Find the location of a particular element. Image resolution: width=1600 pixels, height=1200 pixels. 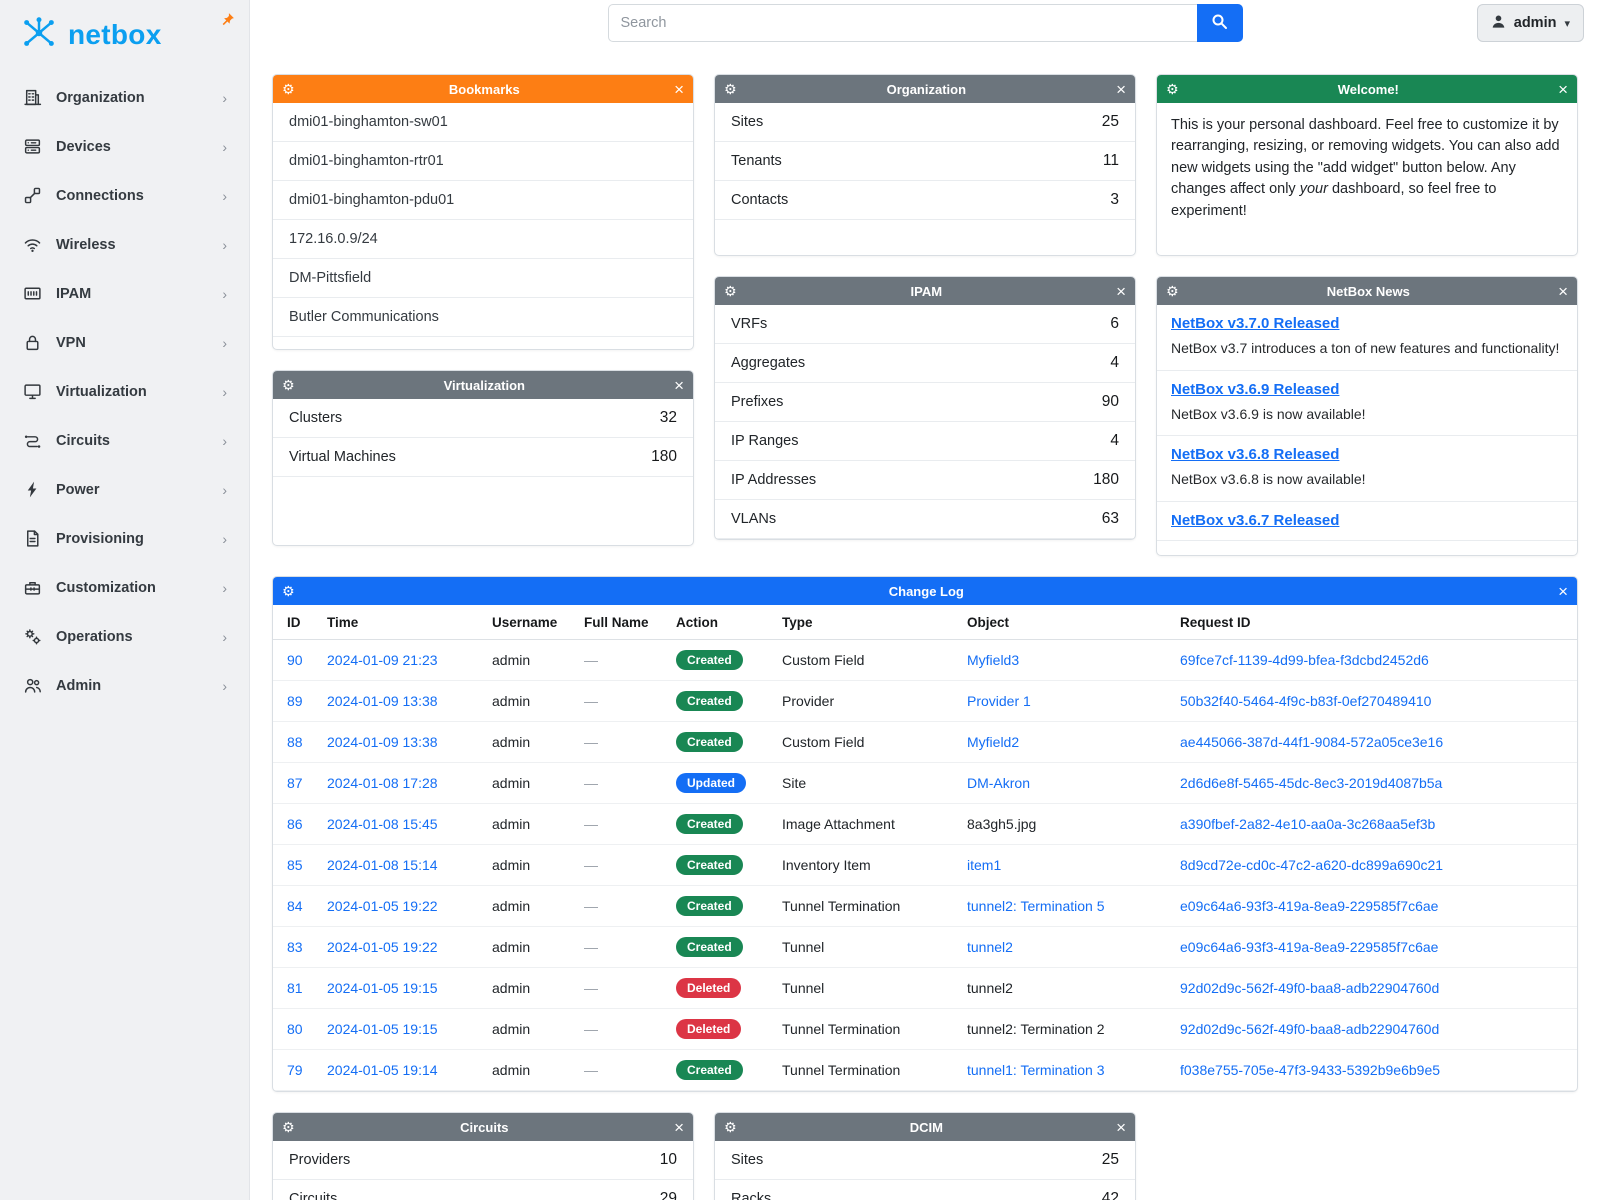

sidebar-item: Admin › is located at coordinates (124, 685).